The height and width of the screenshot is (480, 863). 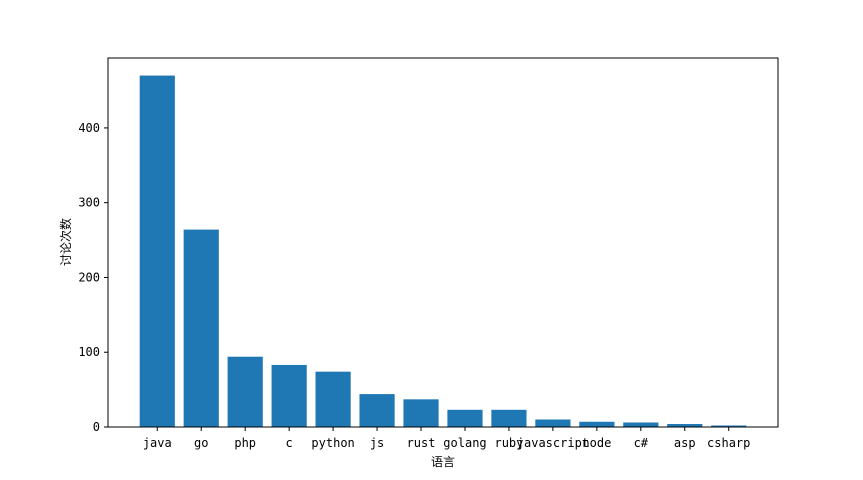 What do you see at coordinates (201, 328) in the screenshot?
I see `bar-go` at bounding box center [201, 328].